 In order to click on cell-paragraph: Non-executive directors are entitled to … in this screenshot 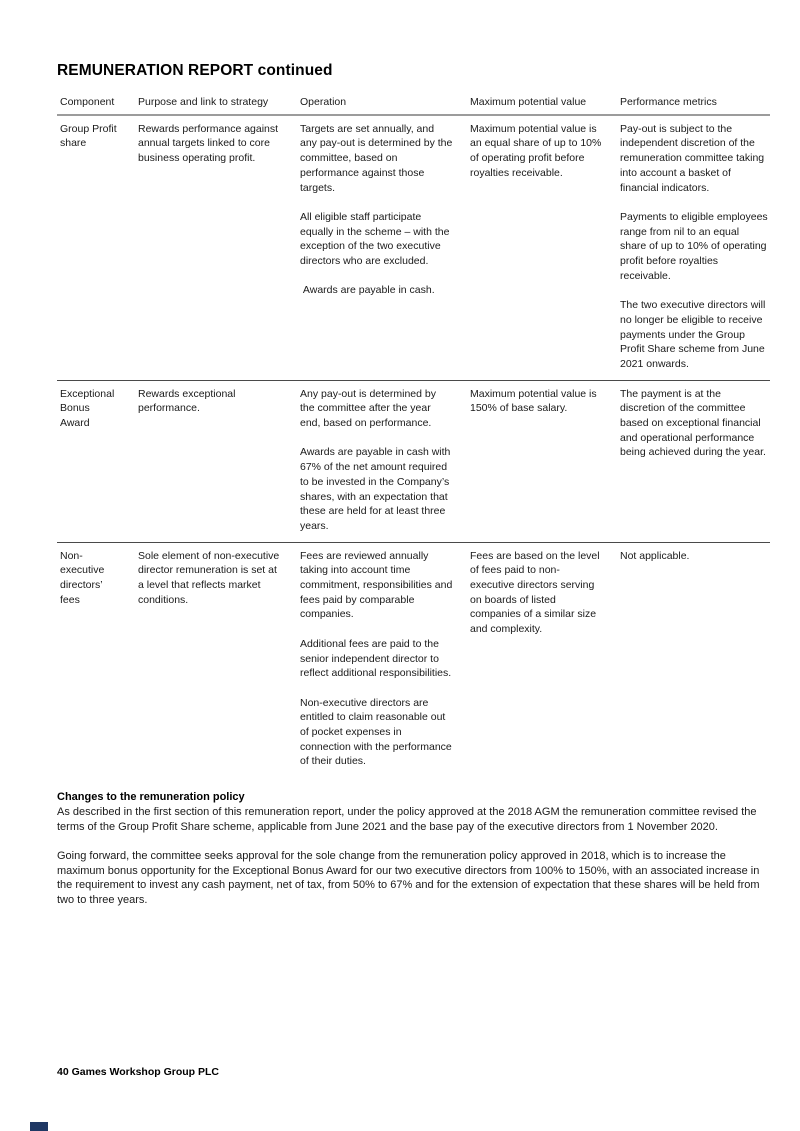, I will do `click(377, 732)`.